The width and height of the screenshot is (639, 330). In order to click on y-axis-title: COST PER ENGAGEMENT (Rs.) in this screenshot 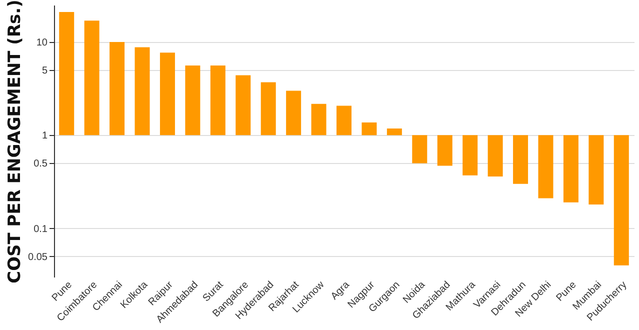, I will do `click(15, 142)`.